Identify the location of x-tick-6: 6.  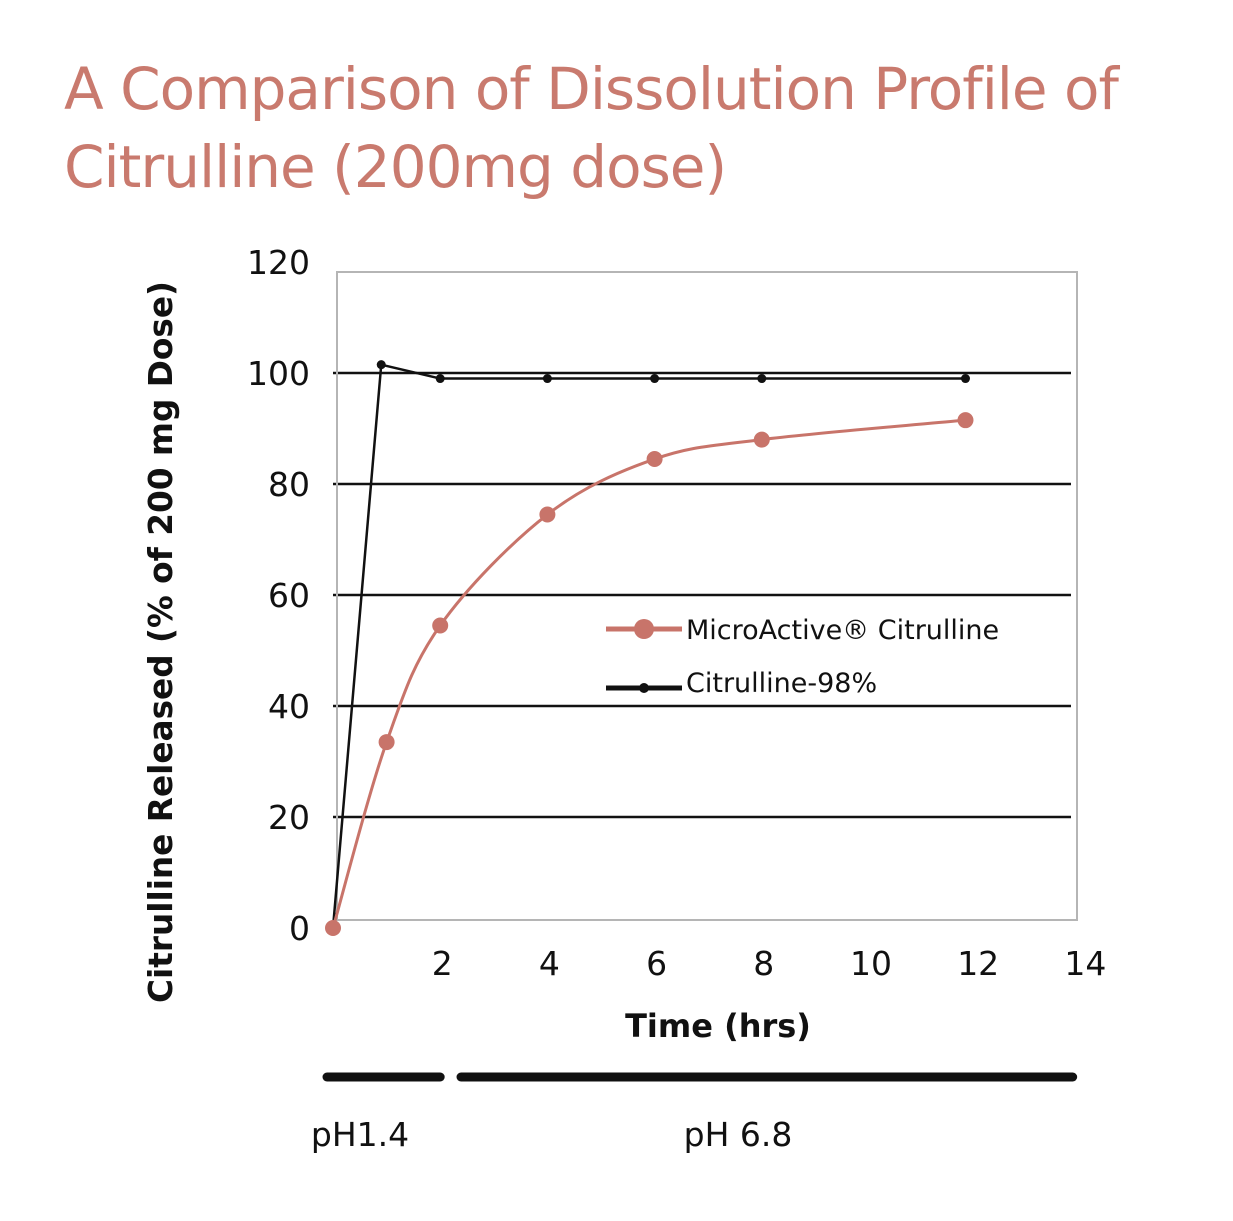
(656, 963).